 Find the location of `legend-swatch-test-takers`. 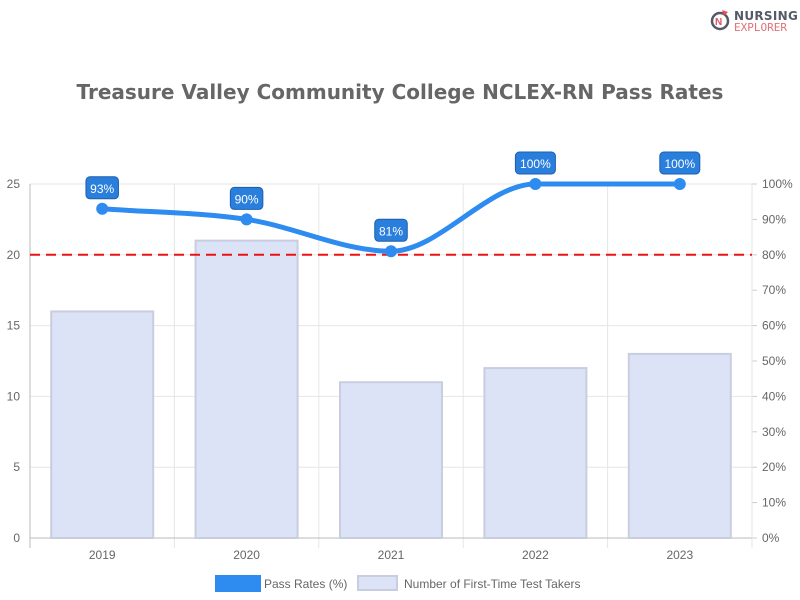

legend-swatch-test-takers is located at coordinates (377, 583).